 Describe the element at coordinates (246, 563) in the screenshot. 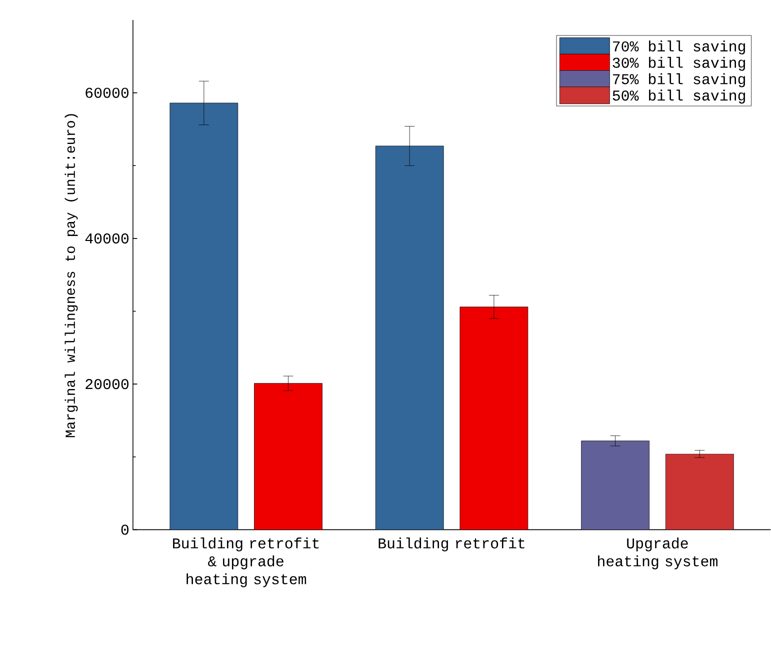

I see `x-tick-label: Building retrofit & upgrade heating system` at that location.